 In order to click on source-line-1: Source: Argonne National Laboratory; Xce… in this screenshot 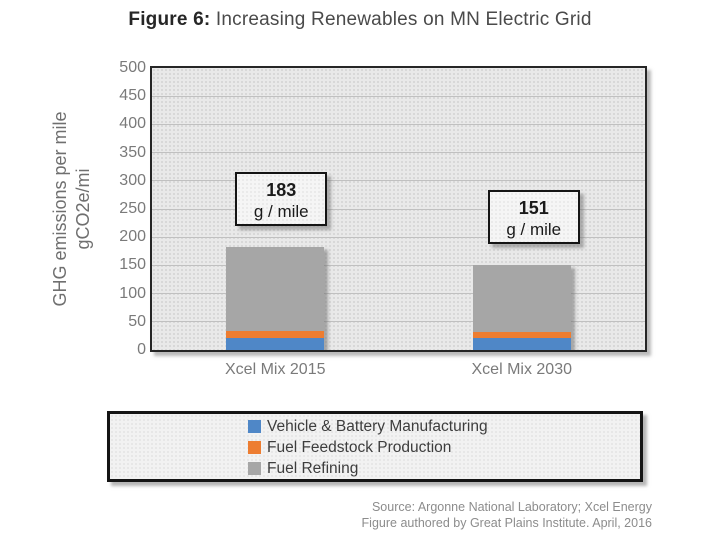, I will do `click(511, 507)`.